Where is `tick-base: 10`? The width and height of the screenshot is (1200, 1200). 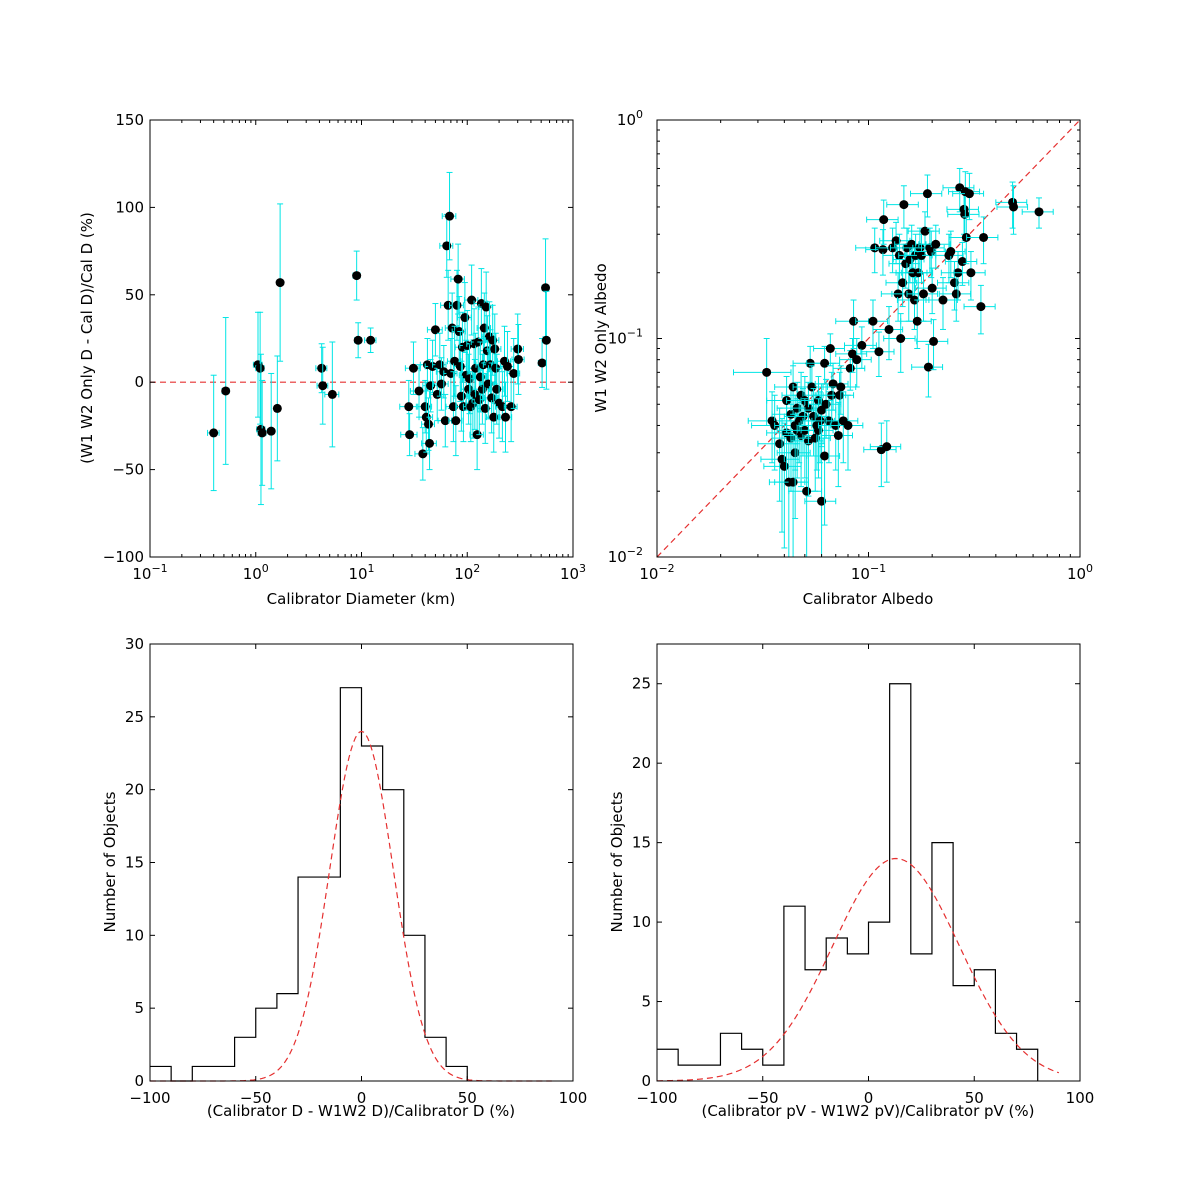
tick-base: 10 is located at coordinates (569, 574).